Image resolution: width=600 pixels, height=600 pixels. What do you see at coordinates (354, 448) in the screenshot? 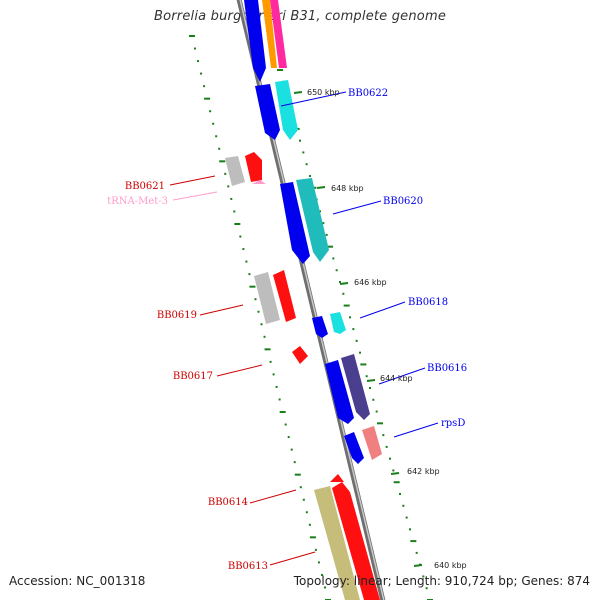
I see `feature-rpsd-blue` at bounding box center [354, 448].